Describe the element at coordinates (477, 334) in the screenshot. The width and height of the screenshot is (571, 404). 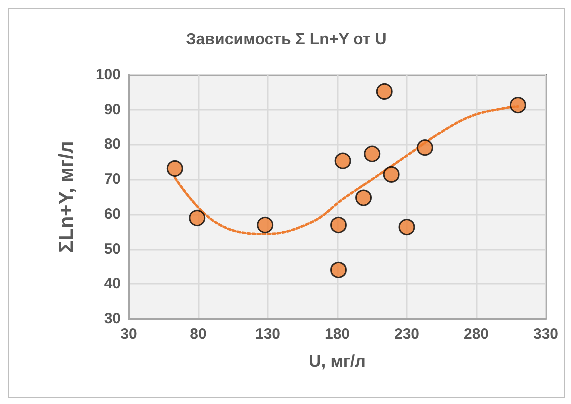
I see `x-tick-label: 280` at that location.